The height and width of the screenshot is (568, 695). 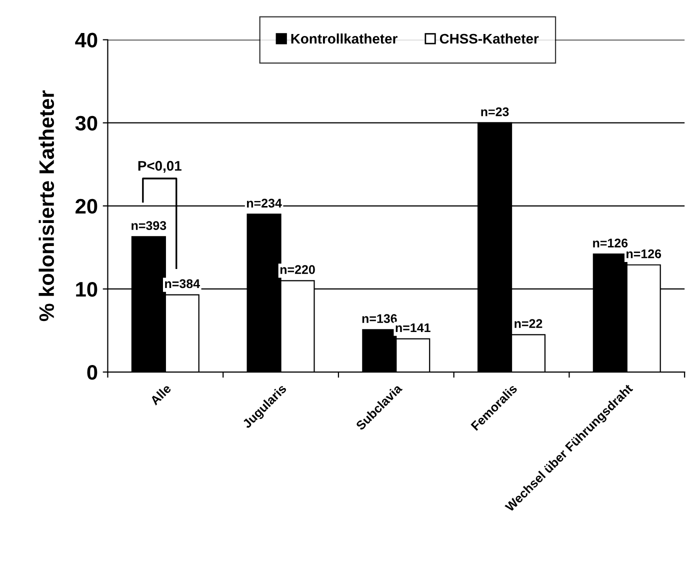 What do you see at coordinates (379, 319) in the screenshot?
I see `annotation: n=136` at bounding box center [379, 319].